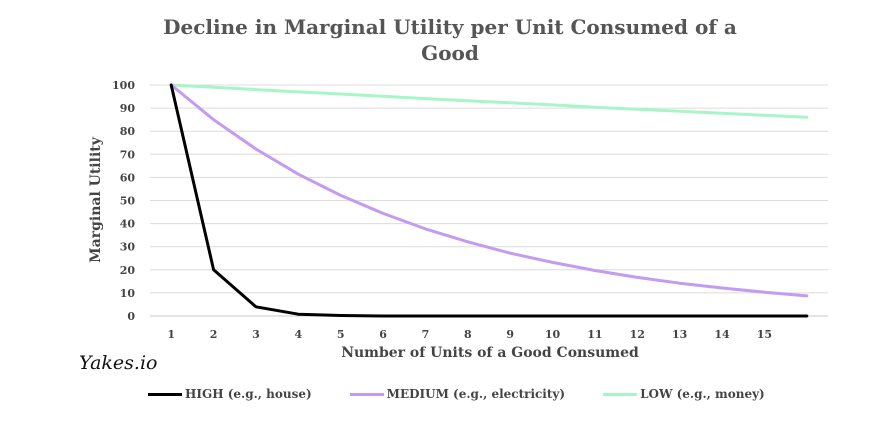 Image resolution: width=880 pixels, height=441 pixels. I want to click on x-tick-label: 15, so click(764, 334).